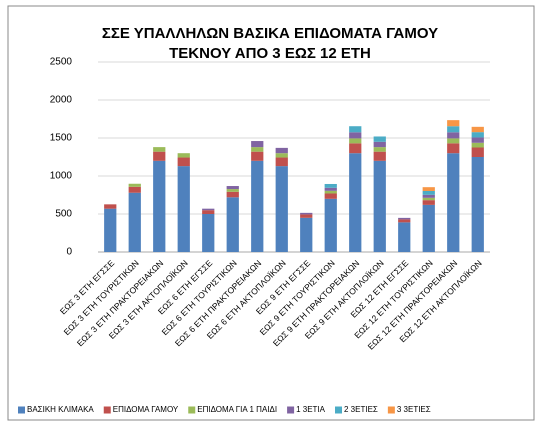 The image size is (542, 430). Describe the element at coordinates (311, 409) in the screenshot. I see `legend-label: 1 3ΕΤΙΑ` at that location.